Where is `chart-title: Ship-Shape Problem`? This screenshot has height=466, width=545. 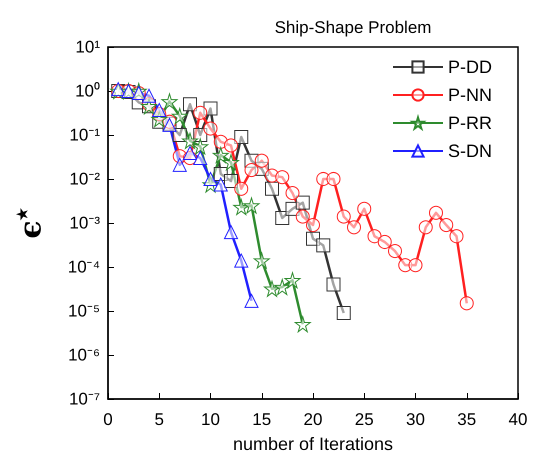 chart-title: Ship-Shape Problem is located at coordinates (353, 27).